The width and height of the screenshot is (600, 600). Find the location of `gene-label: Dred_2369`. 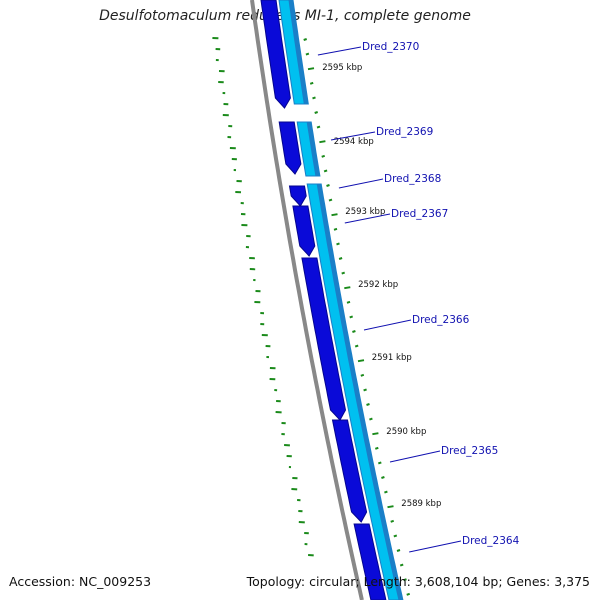

gene-label: Dred_2369 is located at coordinates (404, 132).